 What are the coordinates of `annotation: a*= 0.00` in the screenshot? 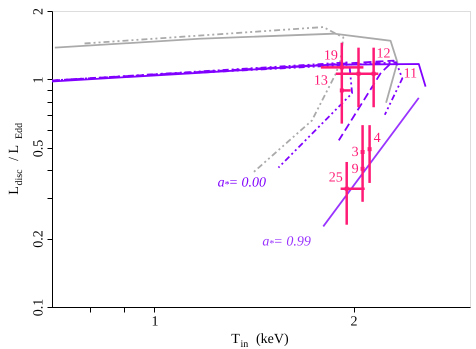 It's located at (242, 183).